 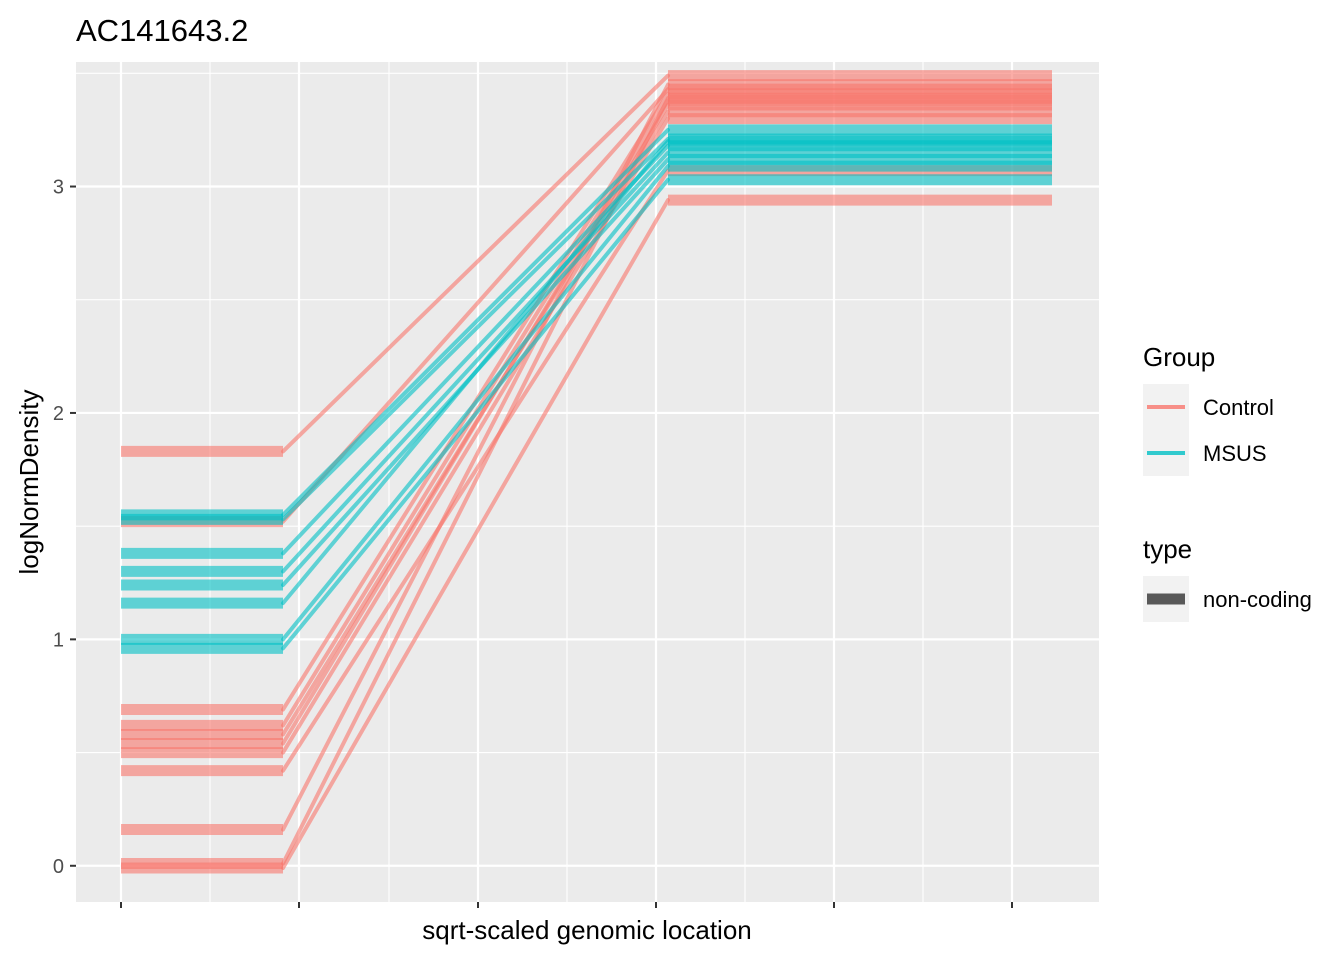 I want to click on legend-item: MSUS, so click(x=1205, y=453).